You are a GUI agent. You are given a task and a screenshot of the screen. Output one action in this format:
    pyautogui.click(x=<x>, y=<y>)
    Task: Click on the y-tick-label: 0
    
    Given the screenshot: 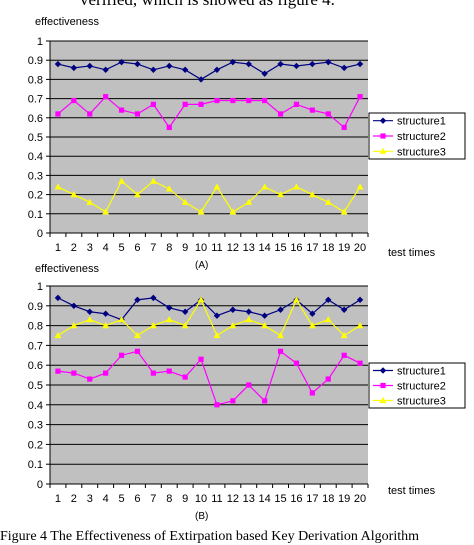 What is the action you would take?
    pyautogui.click(x=40, y=485)
    